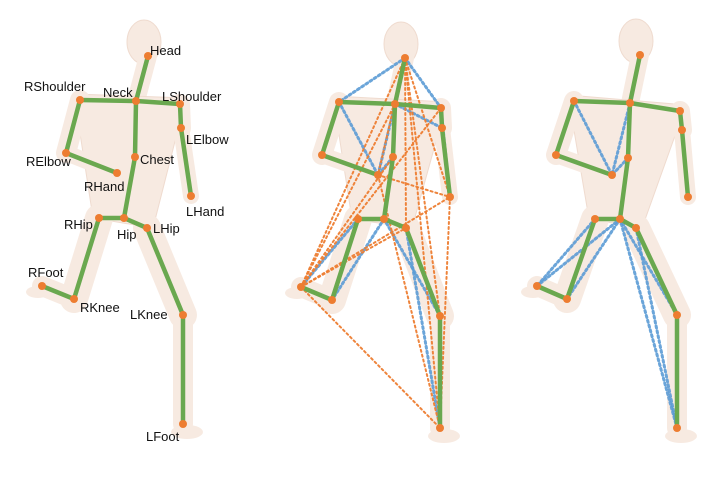 This screenshot has width=718, height=478. What do you see at coordinates (441, 108) in the screenshot?
I see `panel-2-joint-lshoulder` at bounding box center [441, 108].